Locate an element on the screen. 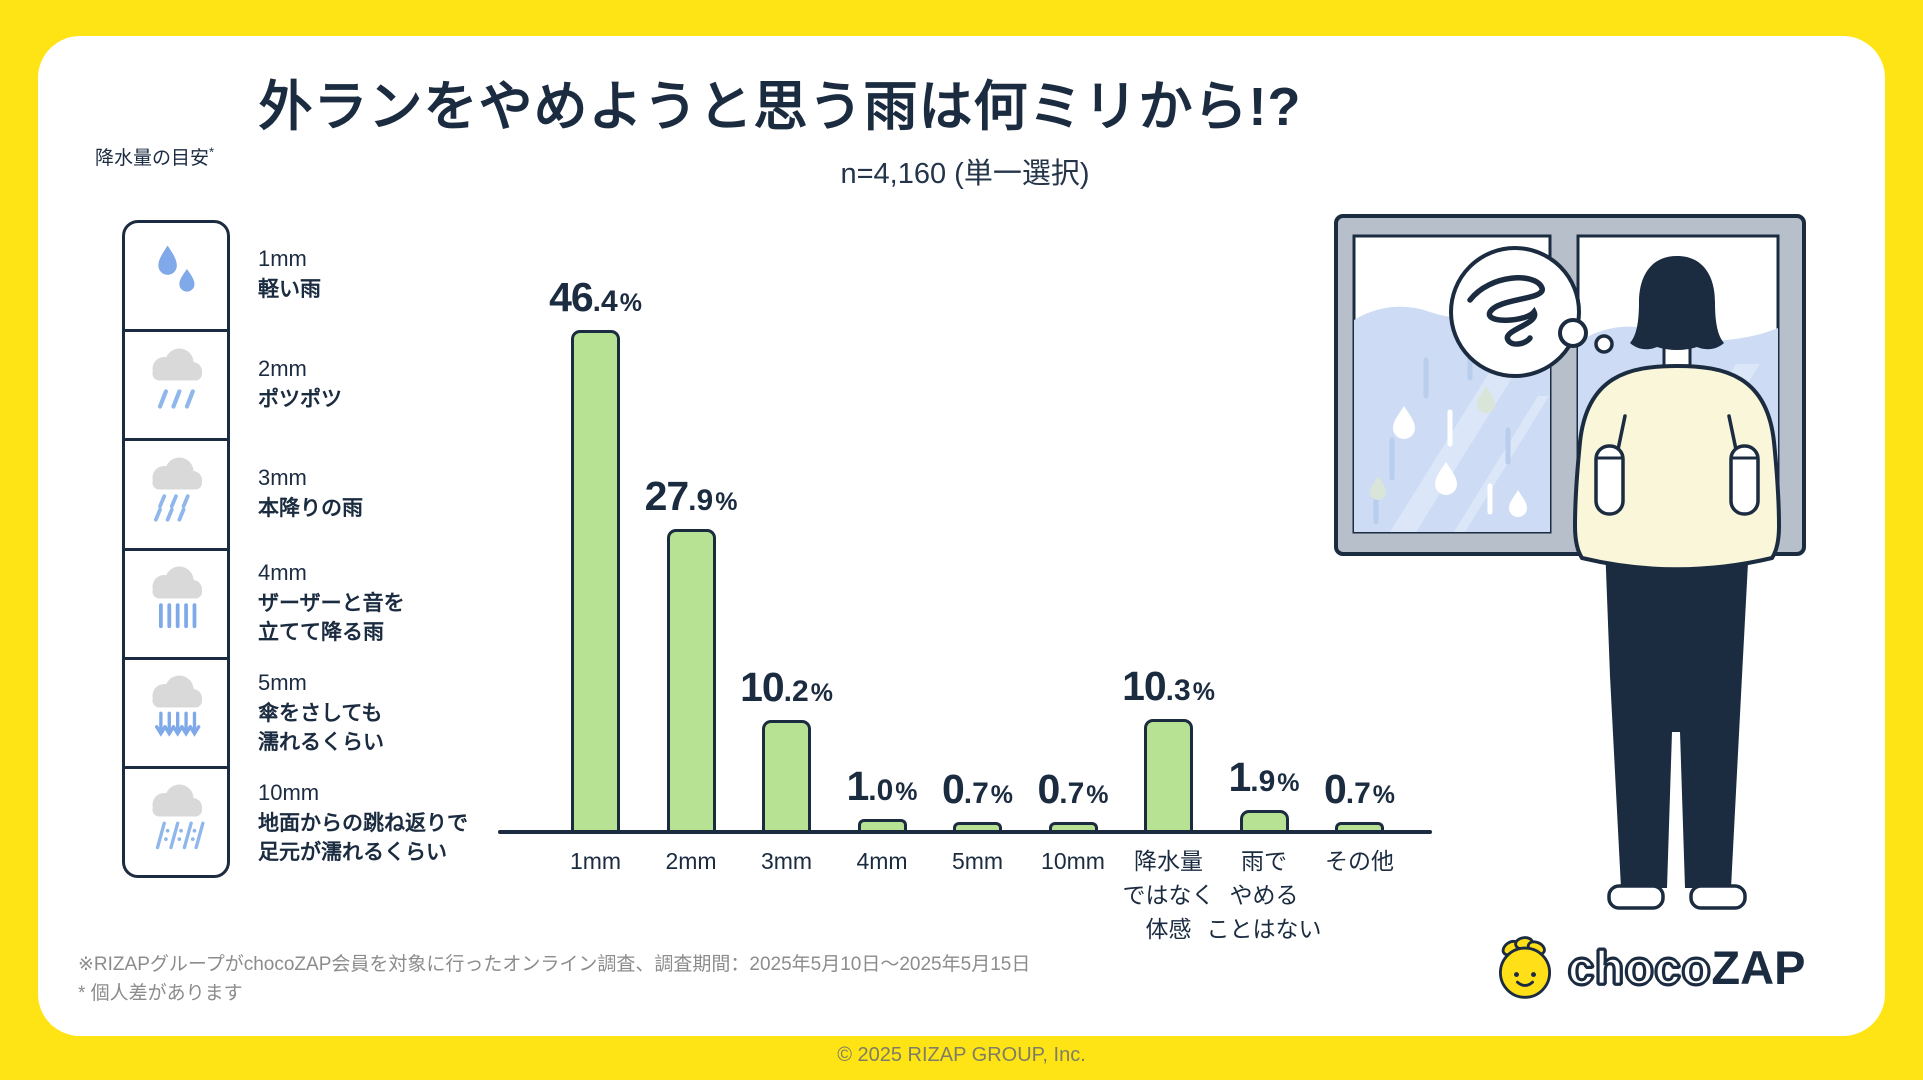  bar-value-label-3: 1.0% is located at coordinates (882, 786).